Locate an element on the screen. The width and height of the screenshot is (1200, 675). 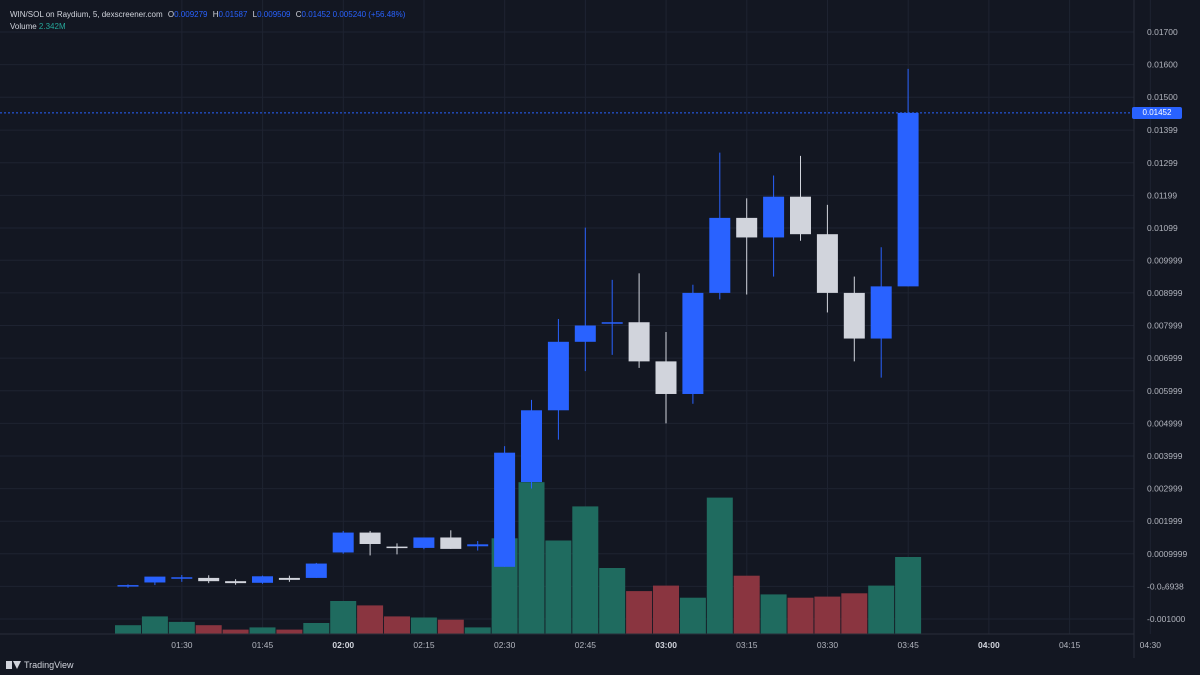
y-tick-label: 0.009999 is located at coordinates (1165, 260).